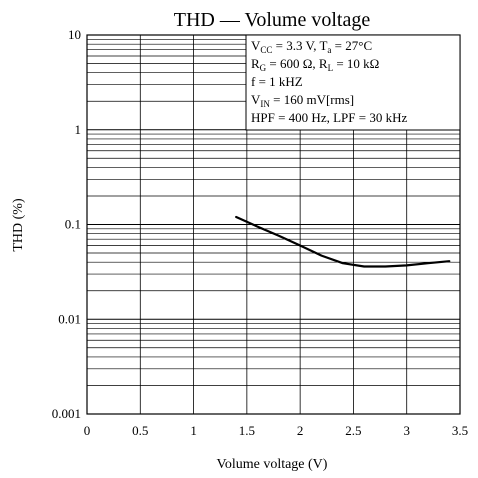 This screenshot has height=478, width=478. What do you see at coordinates (329, 117) in the screenshot?
I see `annotation-filters: HPF = 400 Hz, LPF = 30 kHz` at bounding box center [329, 117].